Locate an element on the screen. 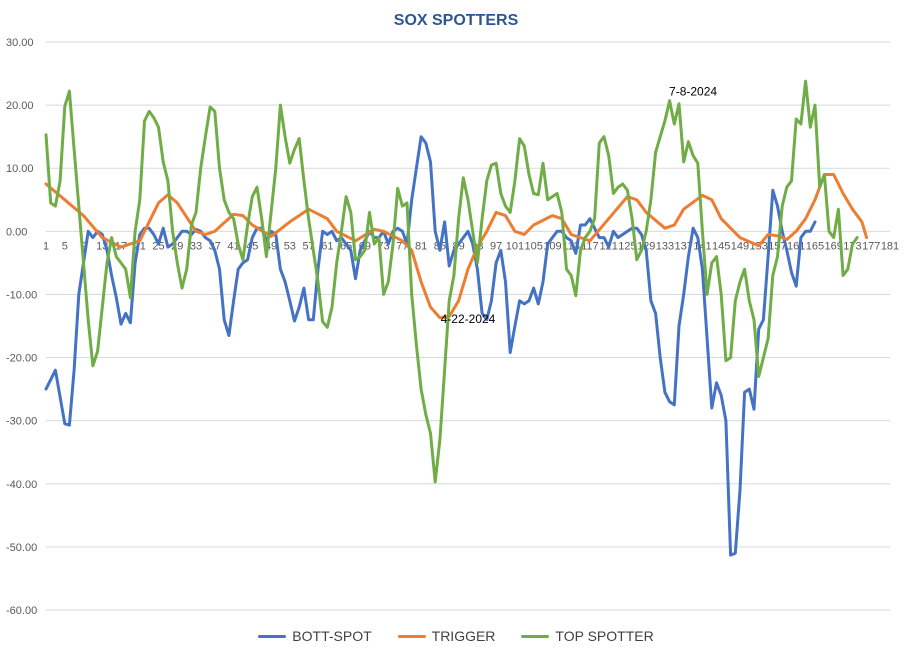  x-tick-label: 81 is located at coordinates (421, 246).